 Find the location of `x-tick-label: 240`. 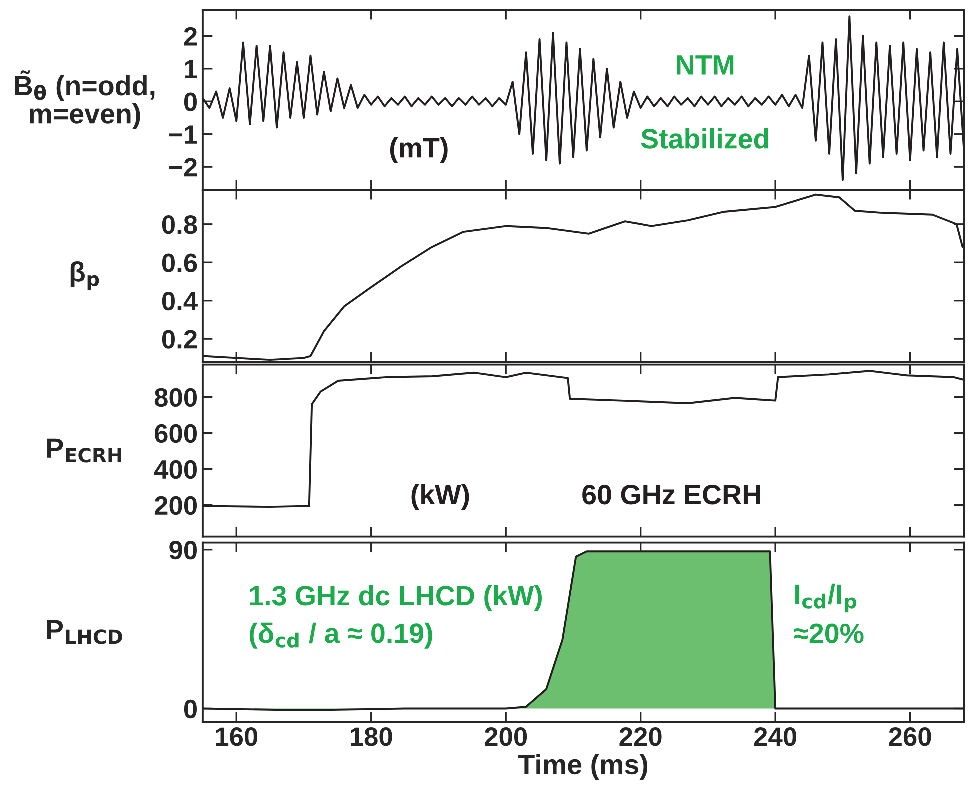

x-tick-label: 240 is located at coordinates (775, 737).